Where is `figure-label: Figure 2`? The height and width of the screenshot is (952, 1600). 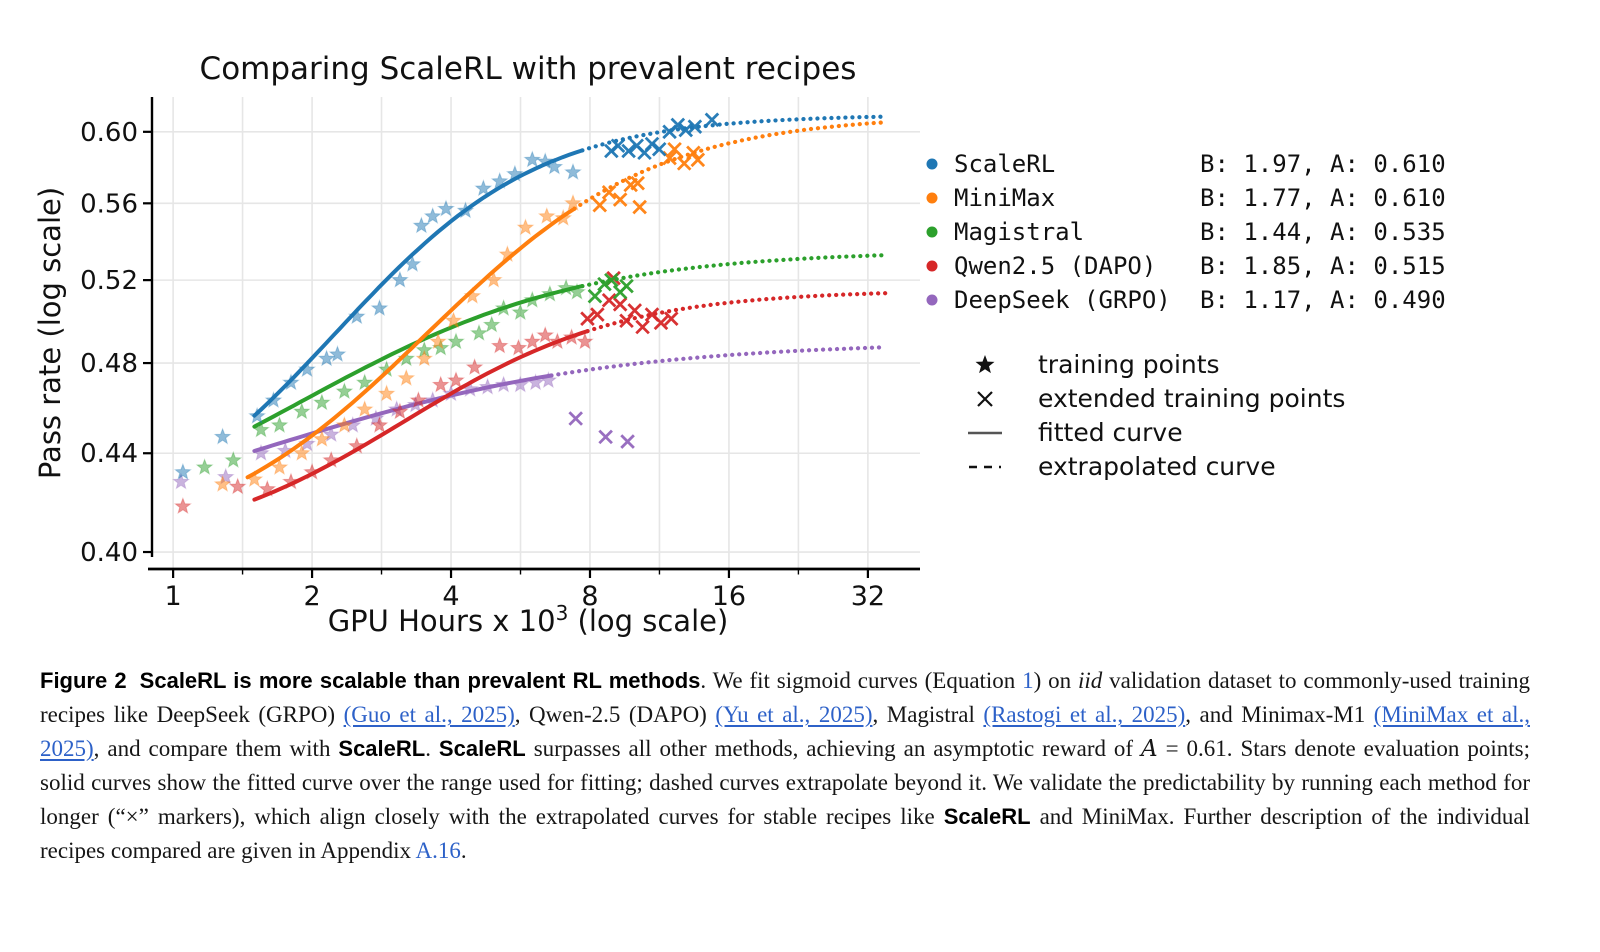
figure-label: Figure 2 is located at coordinates (83, 680).